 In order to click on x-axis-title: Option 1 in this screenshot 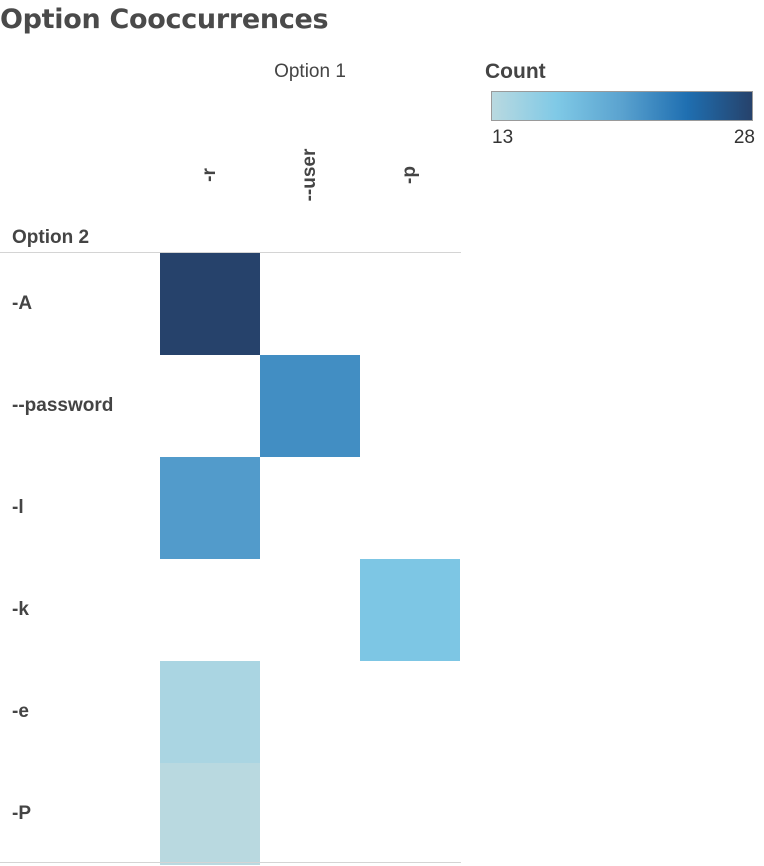, I will do `click(310, 71)`.